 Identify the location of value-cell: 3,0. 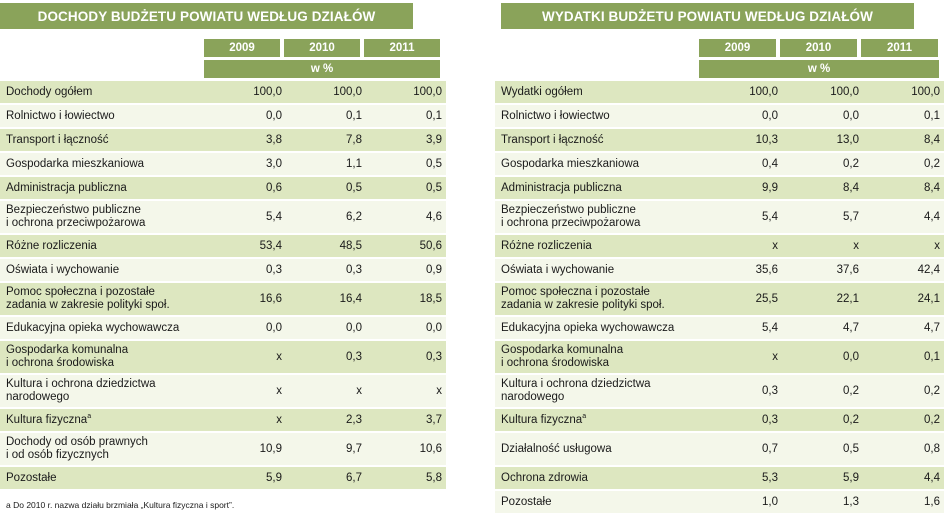
(274, 163).